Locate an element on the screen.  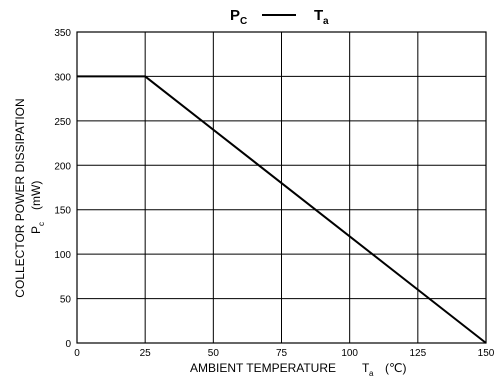
y-axis-label: COLLECTOR POWER DISSIPATION is located at coordinates (20, 197).